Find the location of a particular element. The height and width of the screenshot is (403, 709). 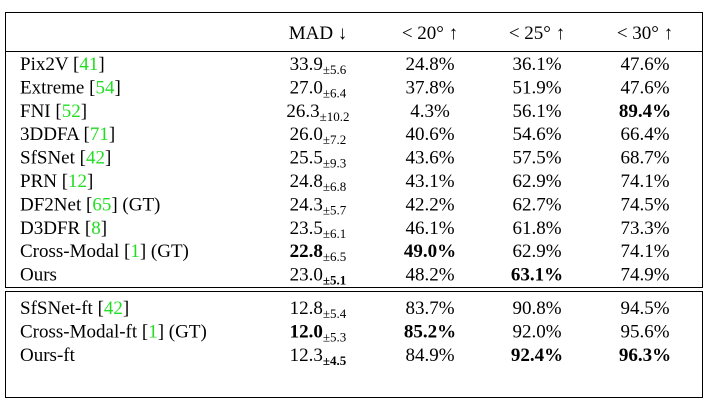

column-header: < 25° ↑ is located at coordinates (537, 33).